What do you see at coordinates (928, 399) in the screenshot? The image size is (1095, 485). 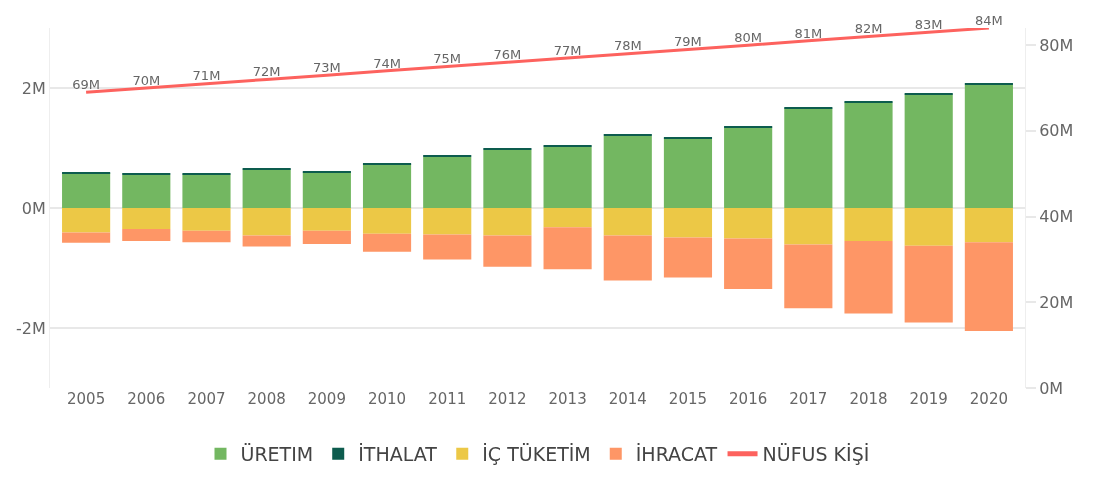 I see `x-tick-label: 2019` at bounding box center [928, 399].